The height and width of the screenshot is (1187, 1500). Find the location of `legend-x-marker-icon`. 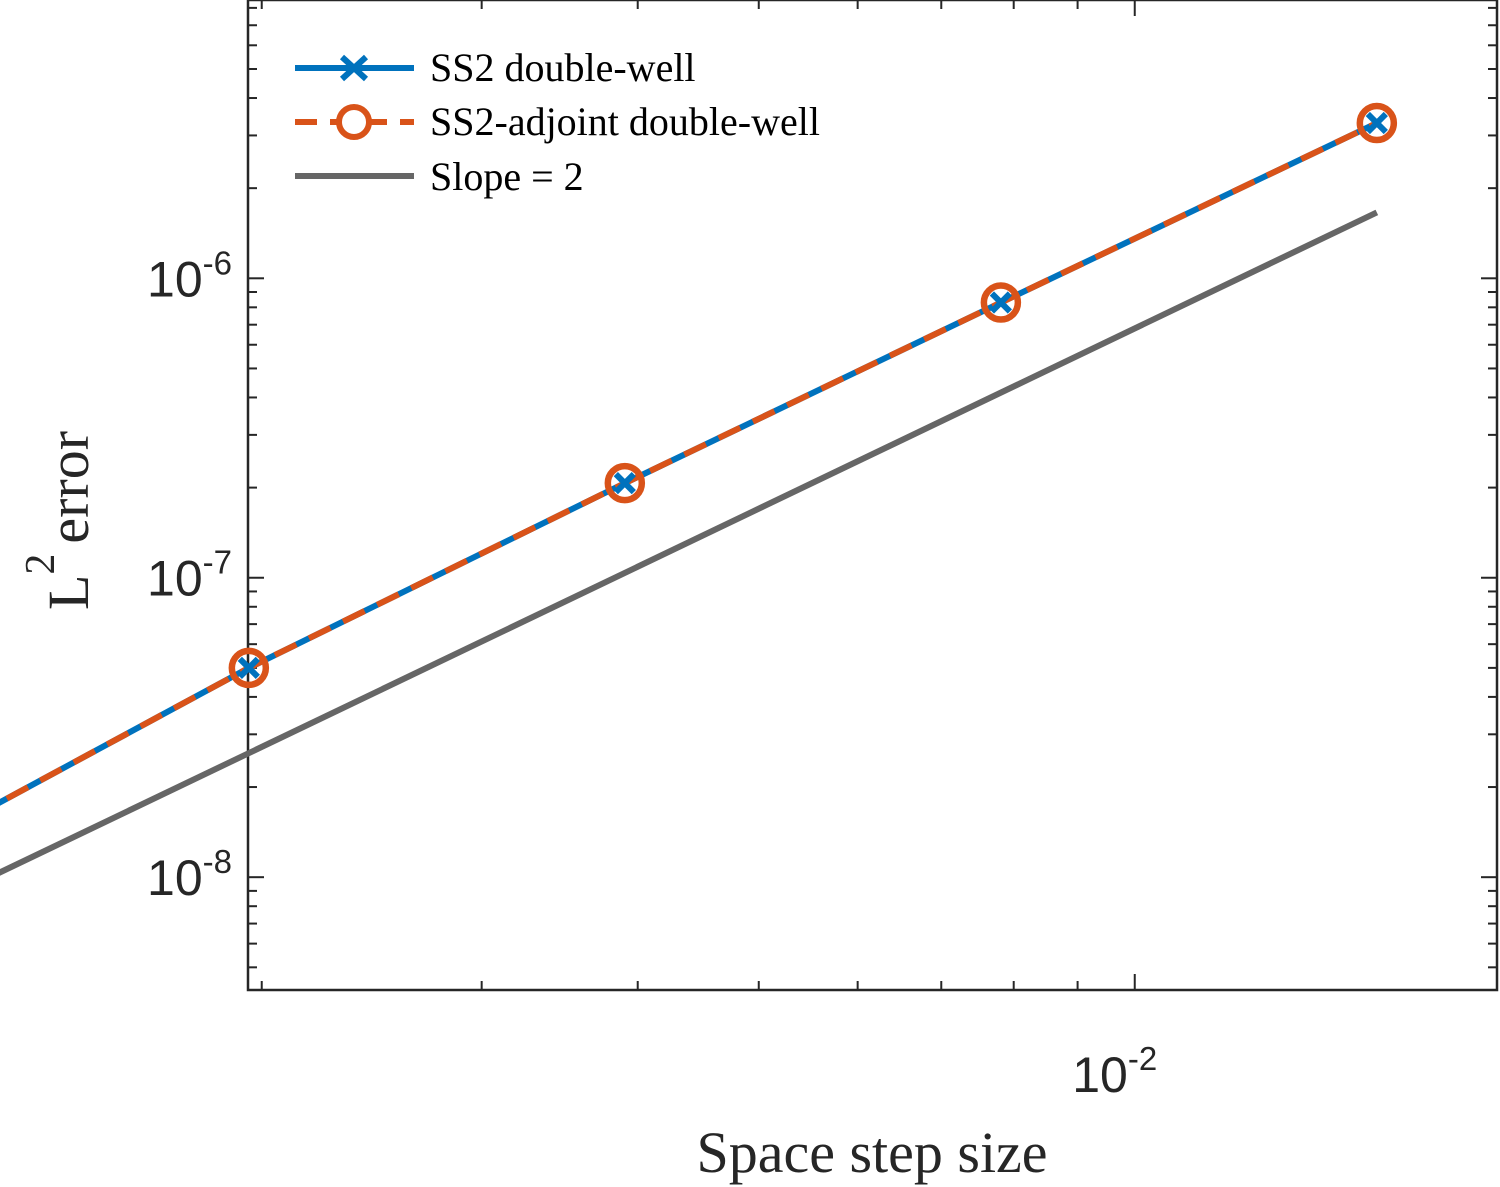

legend-x-marker-icon is located at coordinates (354, 68).